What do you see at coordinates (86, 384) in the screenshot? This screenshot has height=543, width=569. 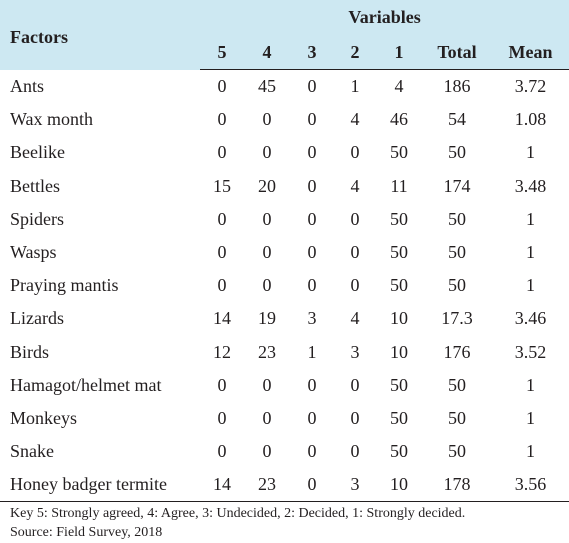 I see `factor-cell: Hamagot/helmet mat` at bounding box center [86, 384].